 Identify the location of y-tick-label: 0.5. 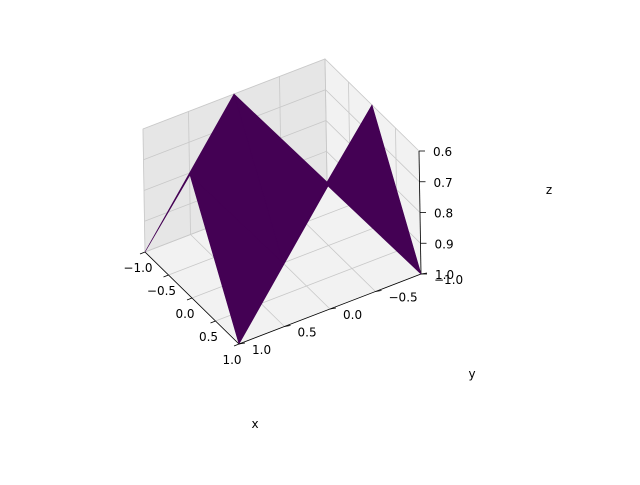
(307, 333).